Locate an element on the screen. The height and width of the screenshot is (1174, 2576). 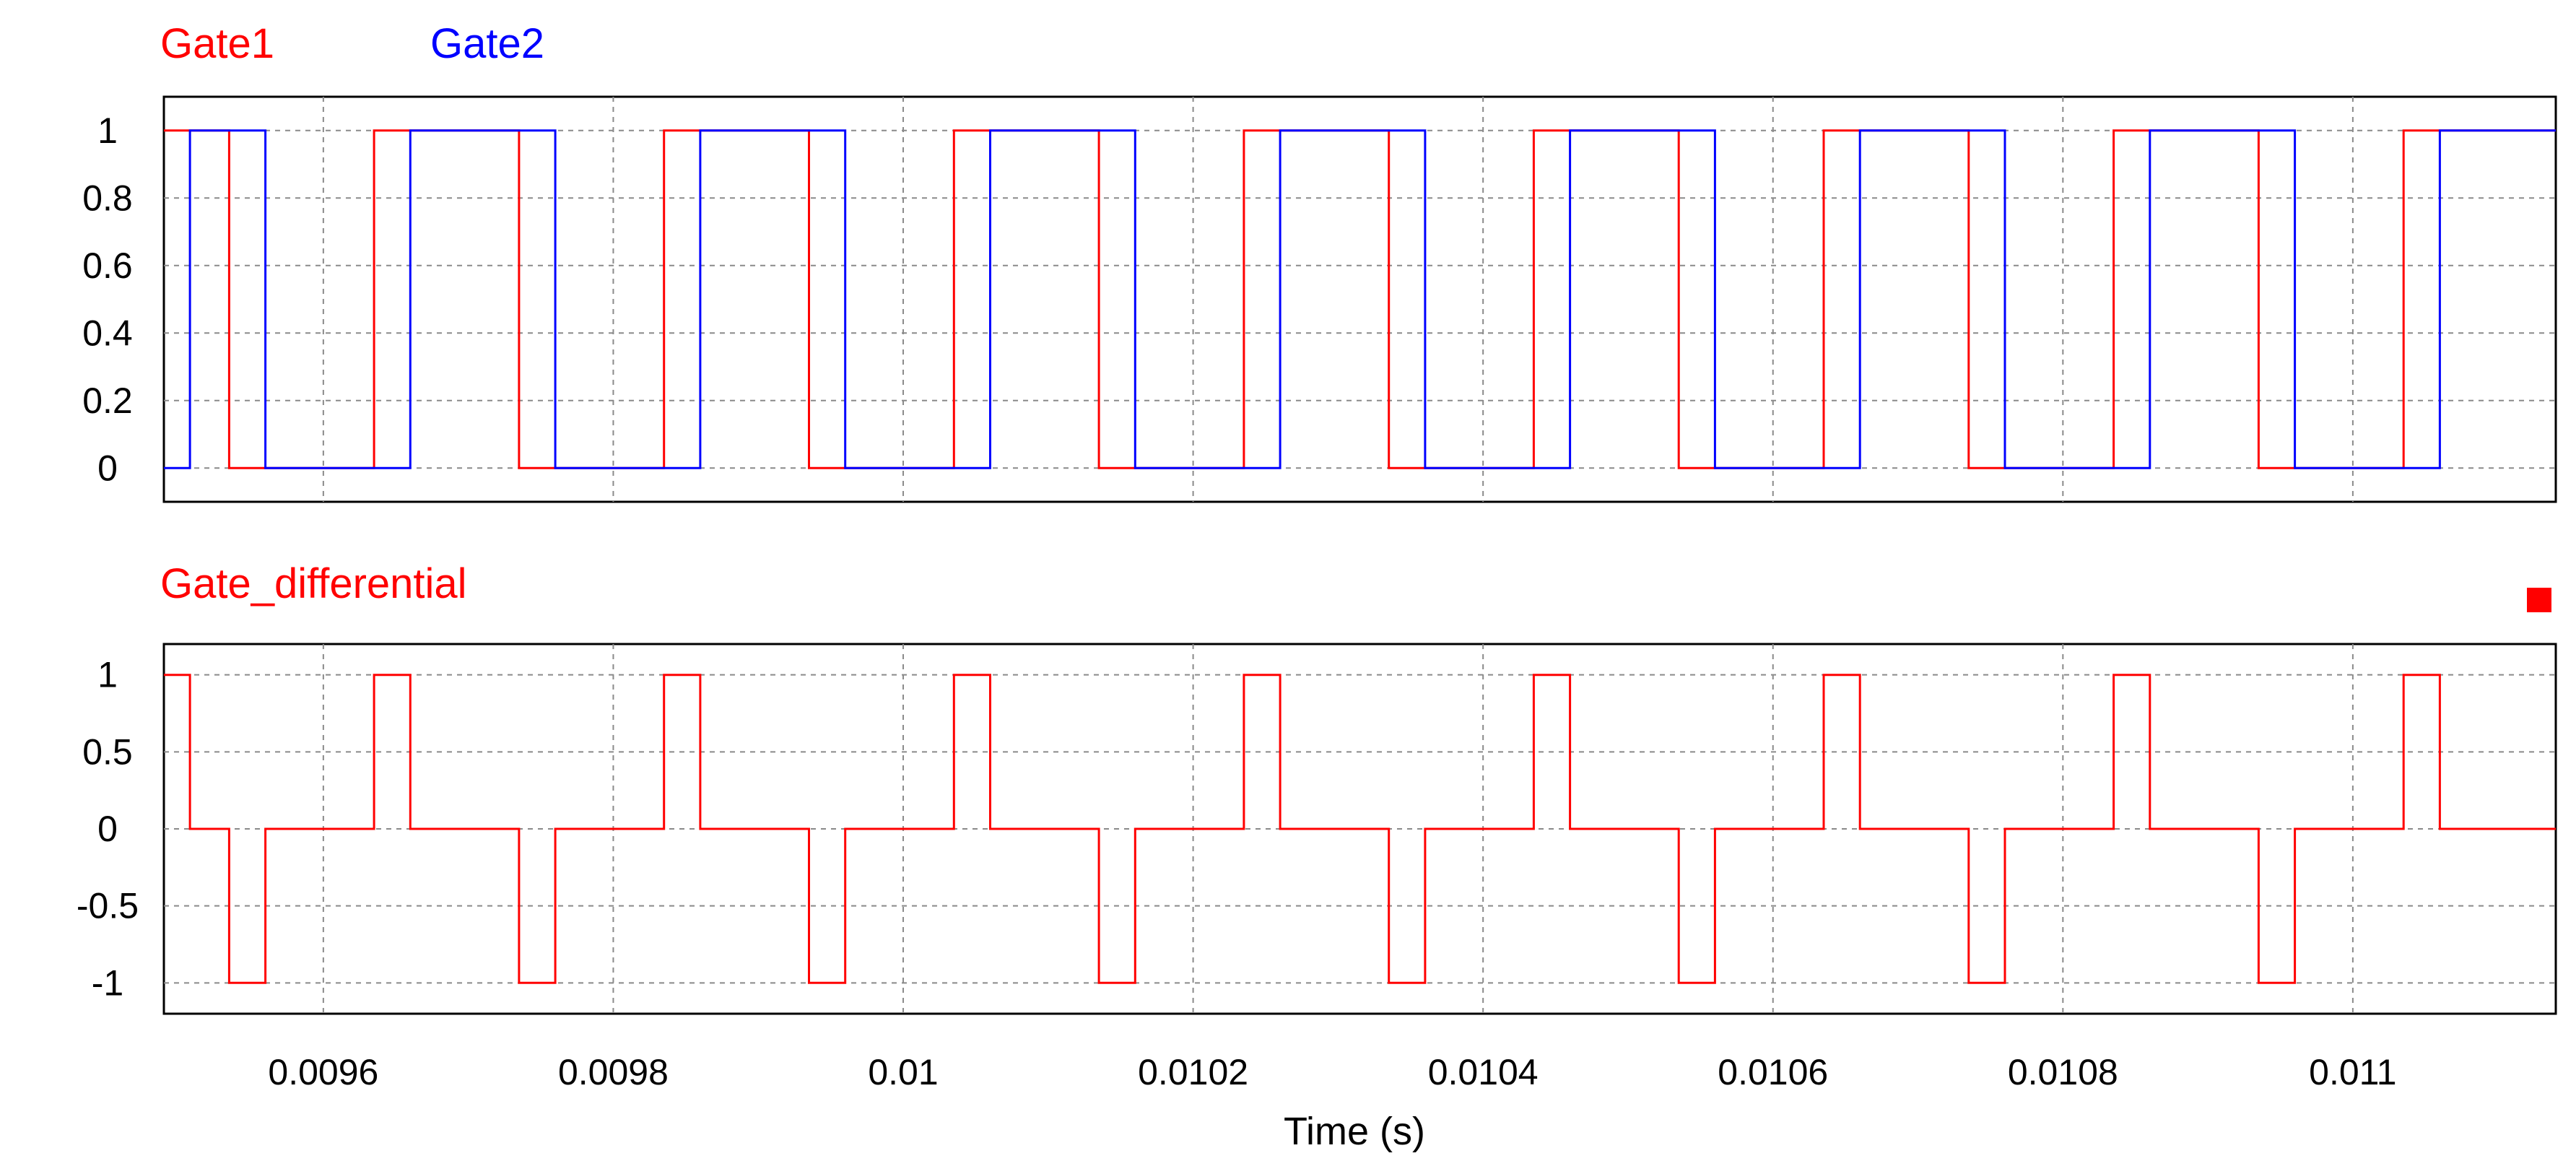
x-tick-label: 0.0096 is located at coordinates (323, 1072).